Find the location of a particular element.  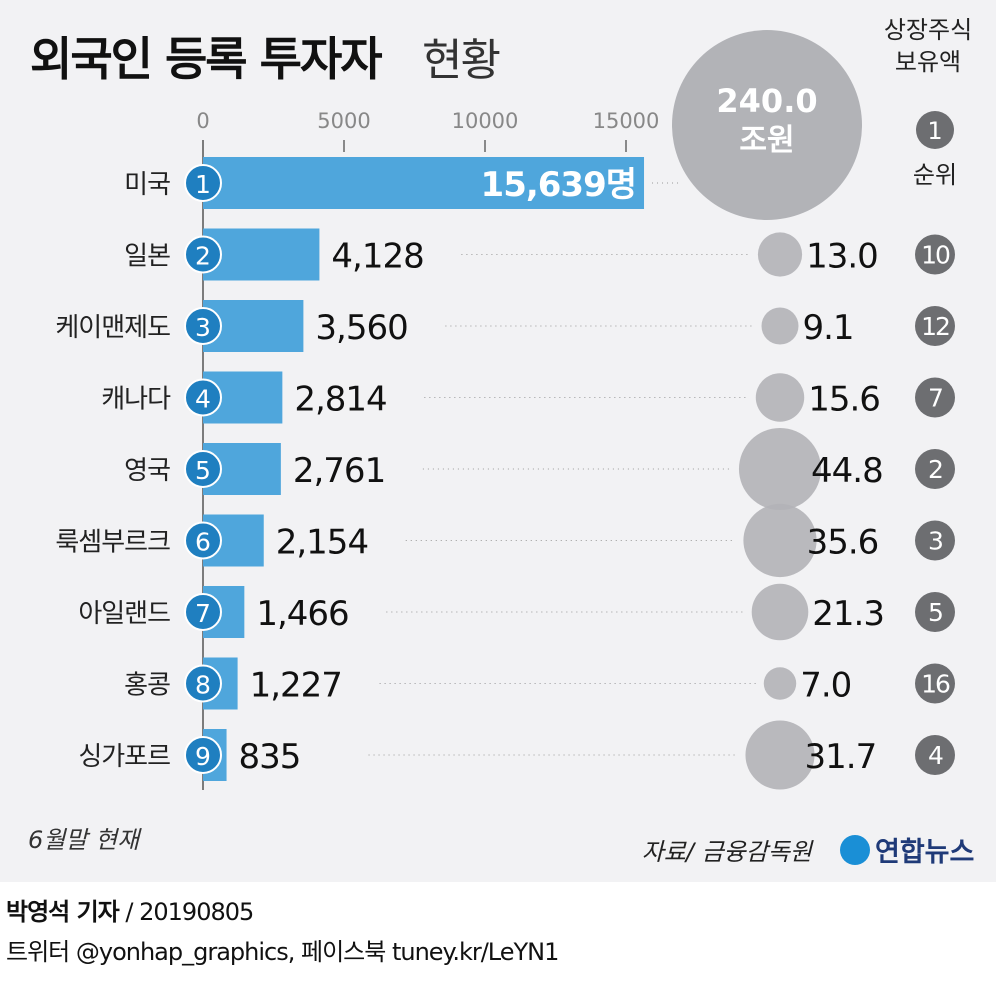

legend-rank: 순위 is located at coordinates (935, 175).